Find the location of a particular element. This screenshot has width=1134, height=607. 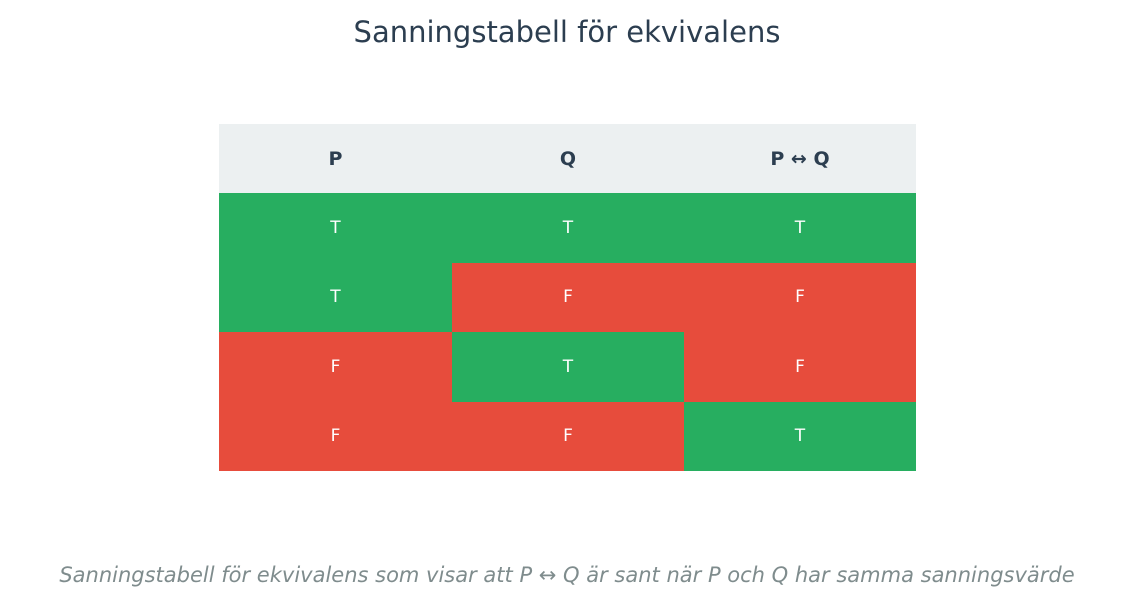

header-p-equiv-q: P ↔ Q is located at coordinates (800, 159).